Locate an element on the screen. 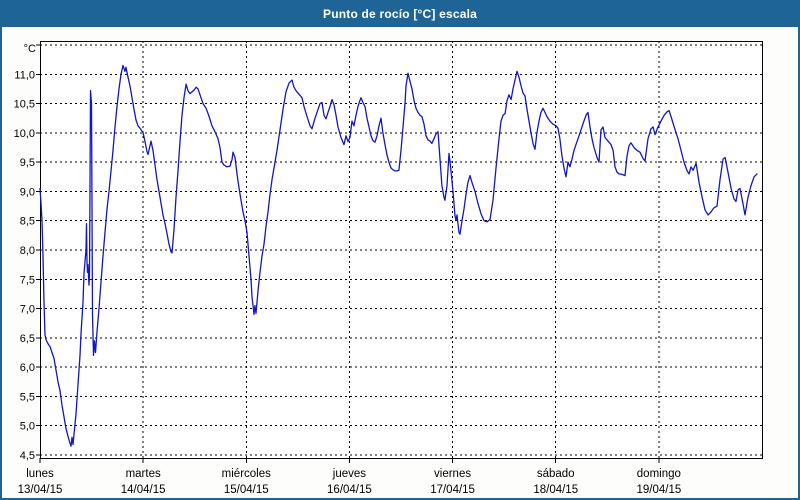  x-date-label: 18/04/15 is located at coordinates (555, 490).